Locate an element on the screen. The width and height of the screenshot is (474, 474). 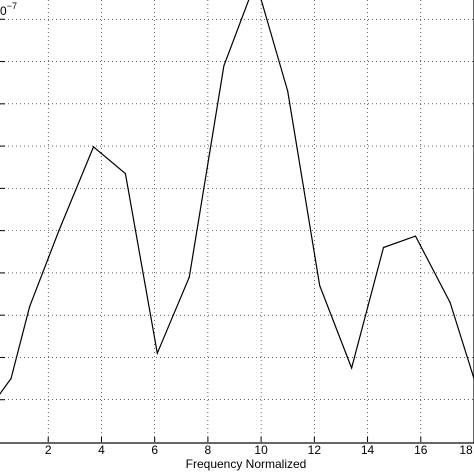
exponent-power: −7 is located at coordinates (12, 6).